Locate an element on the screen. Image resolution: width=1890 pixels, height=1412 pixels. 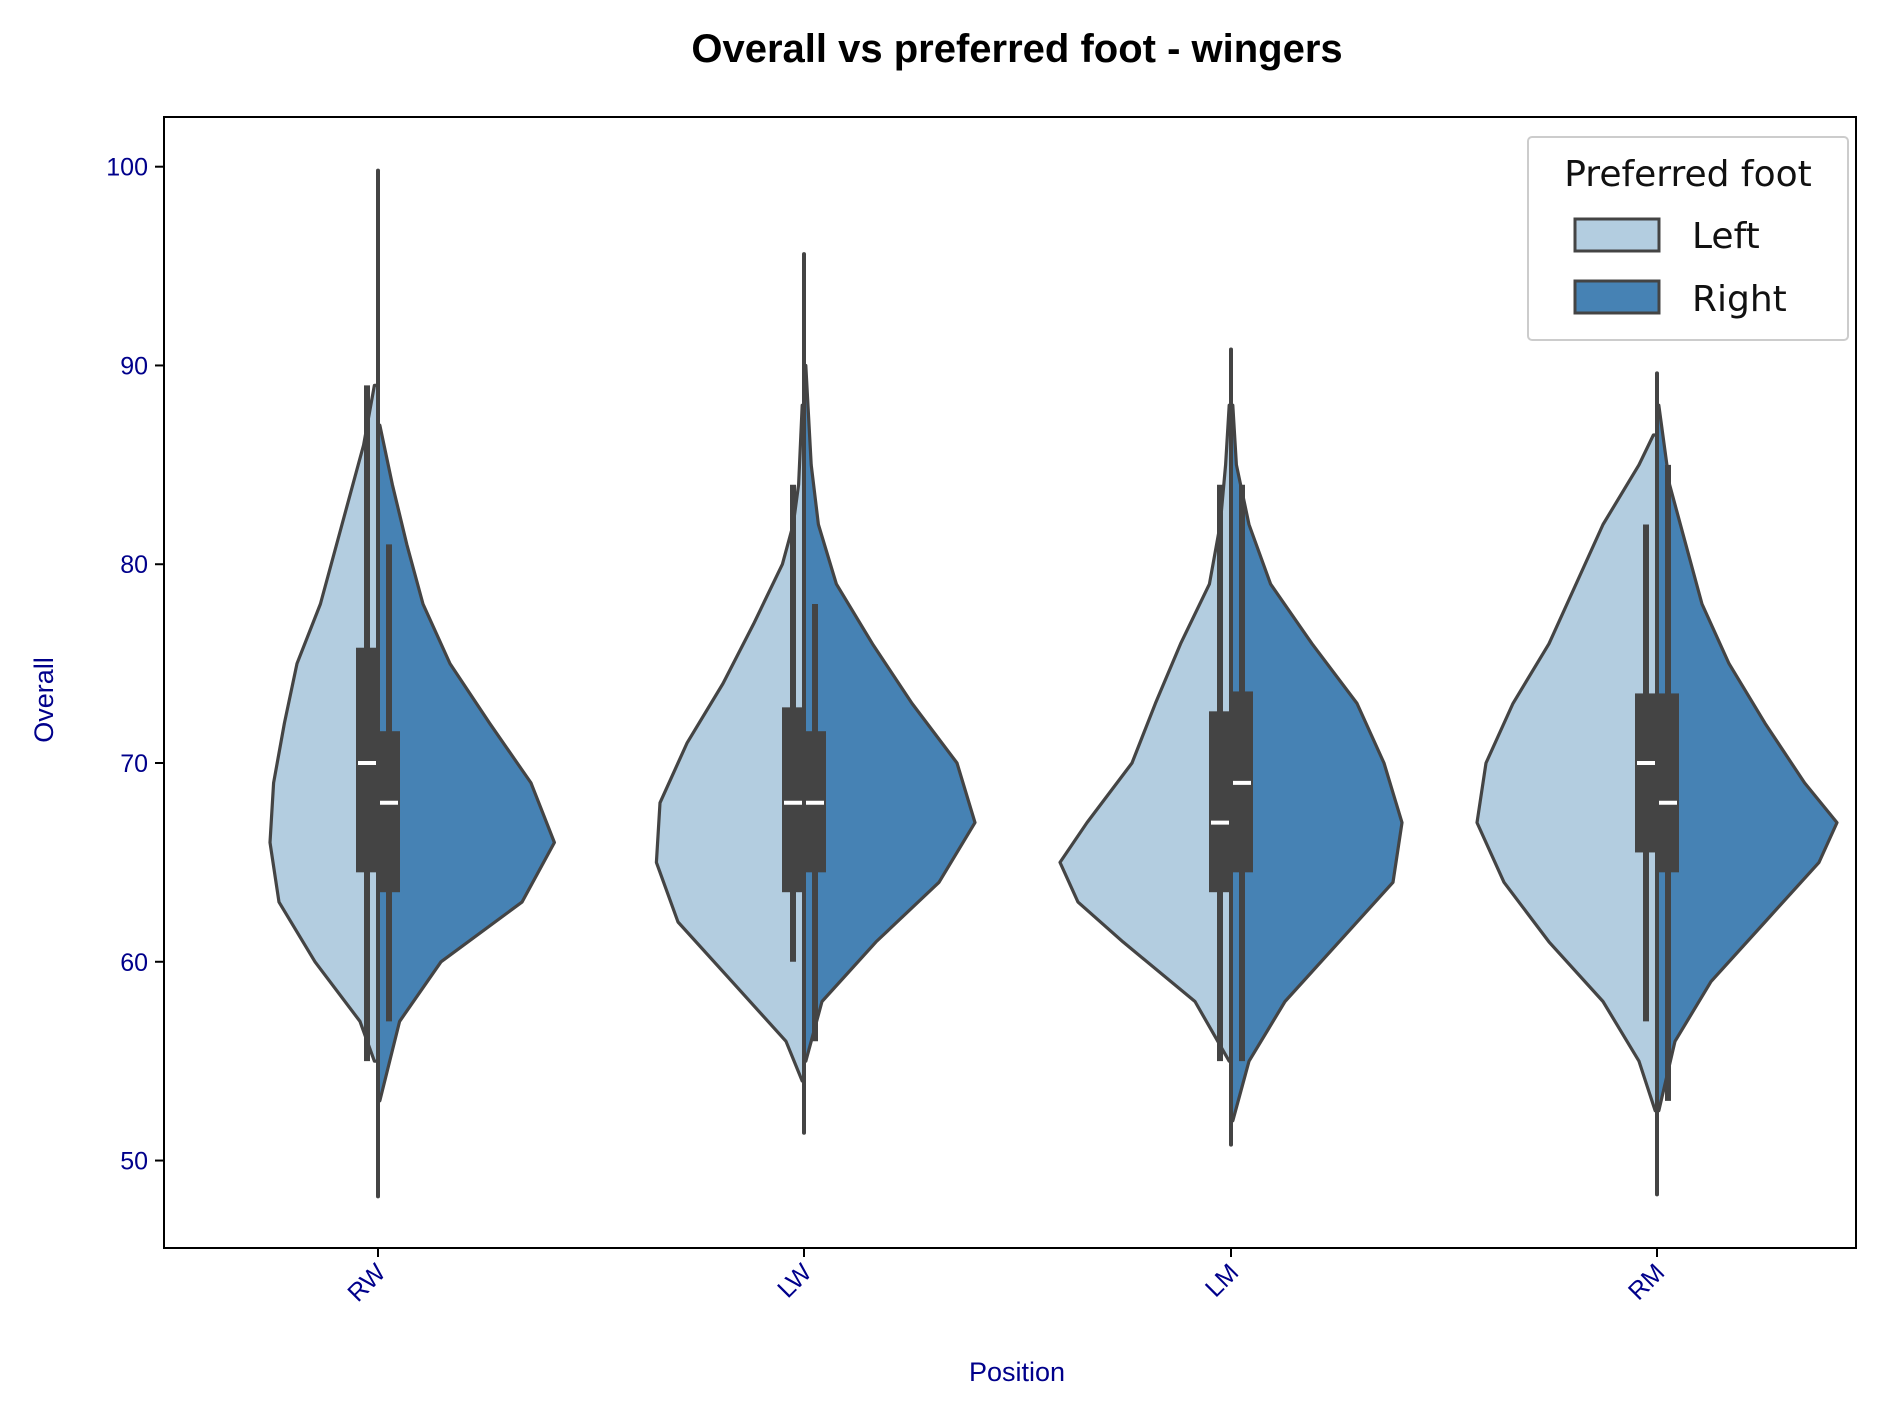
x-tick-label: LW is located at coordinates (794, 1280).